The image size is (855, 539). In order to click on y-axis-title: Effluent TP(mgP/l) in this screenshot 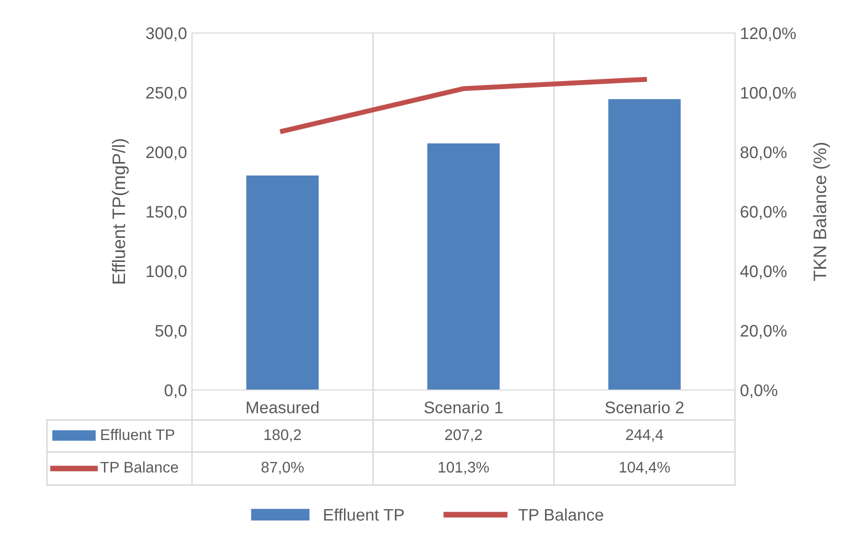, I will do `click(120, 211)`.